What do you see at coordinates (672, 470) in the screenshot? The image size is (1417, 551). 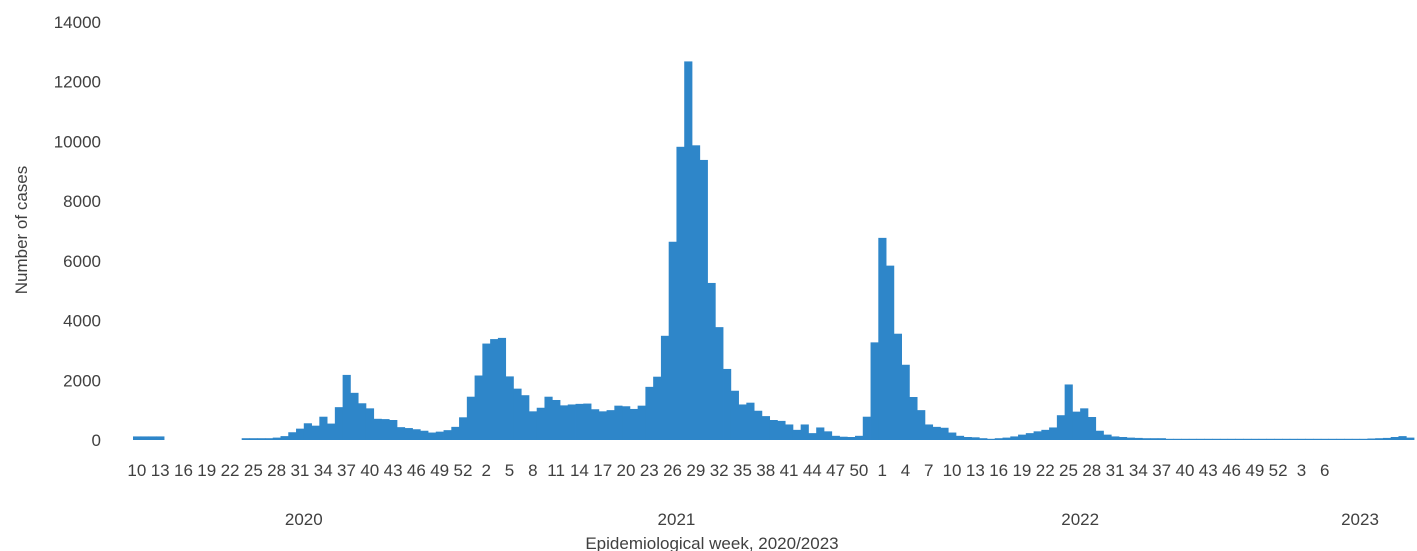 I see `x-tick-label: 26` at bounding box center [672, 470].